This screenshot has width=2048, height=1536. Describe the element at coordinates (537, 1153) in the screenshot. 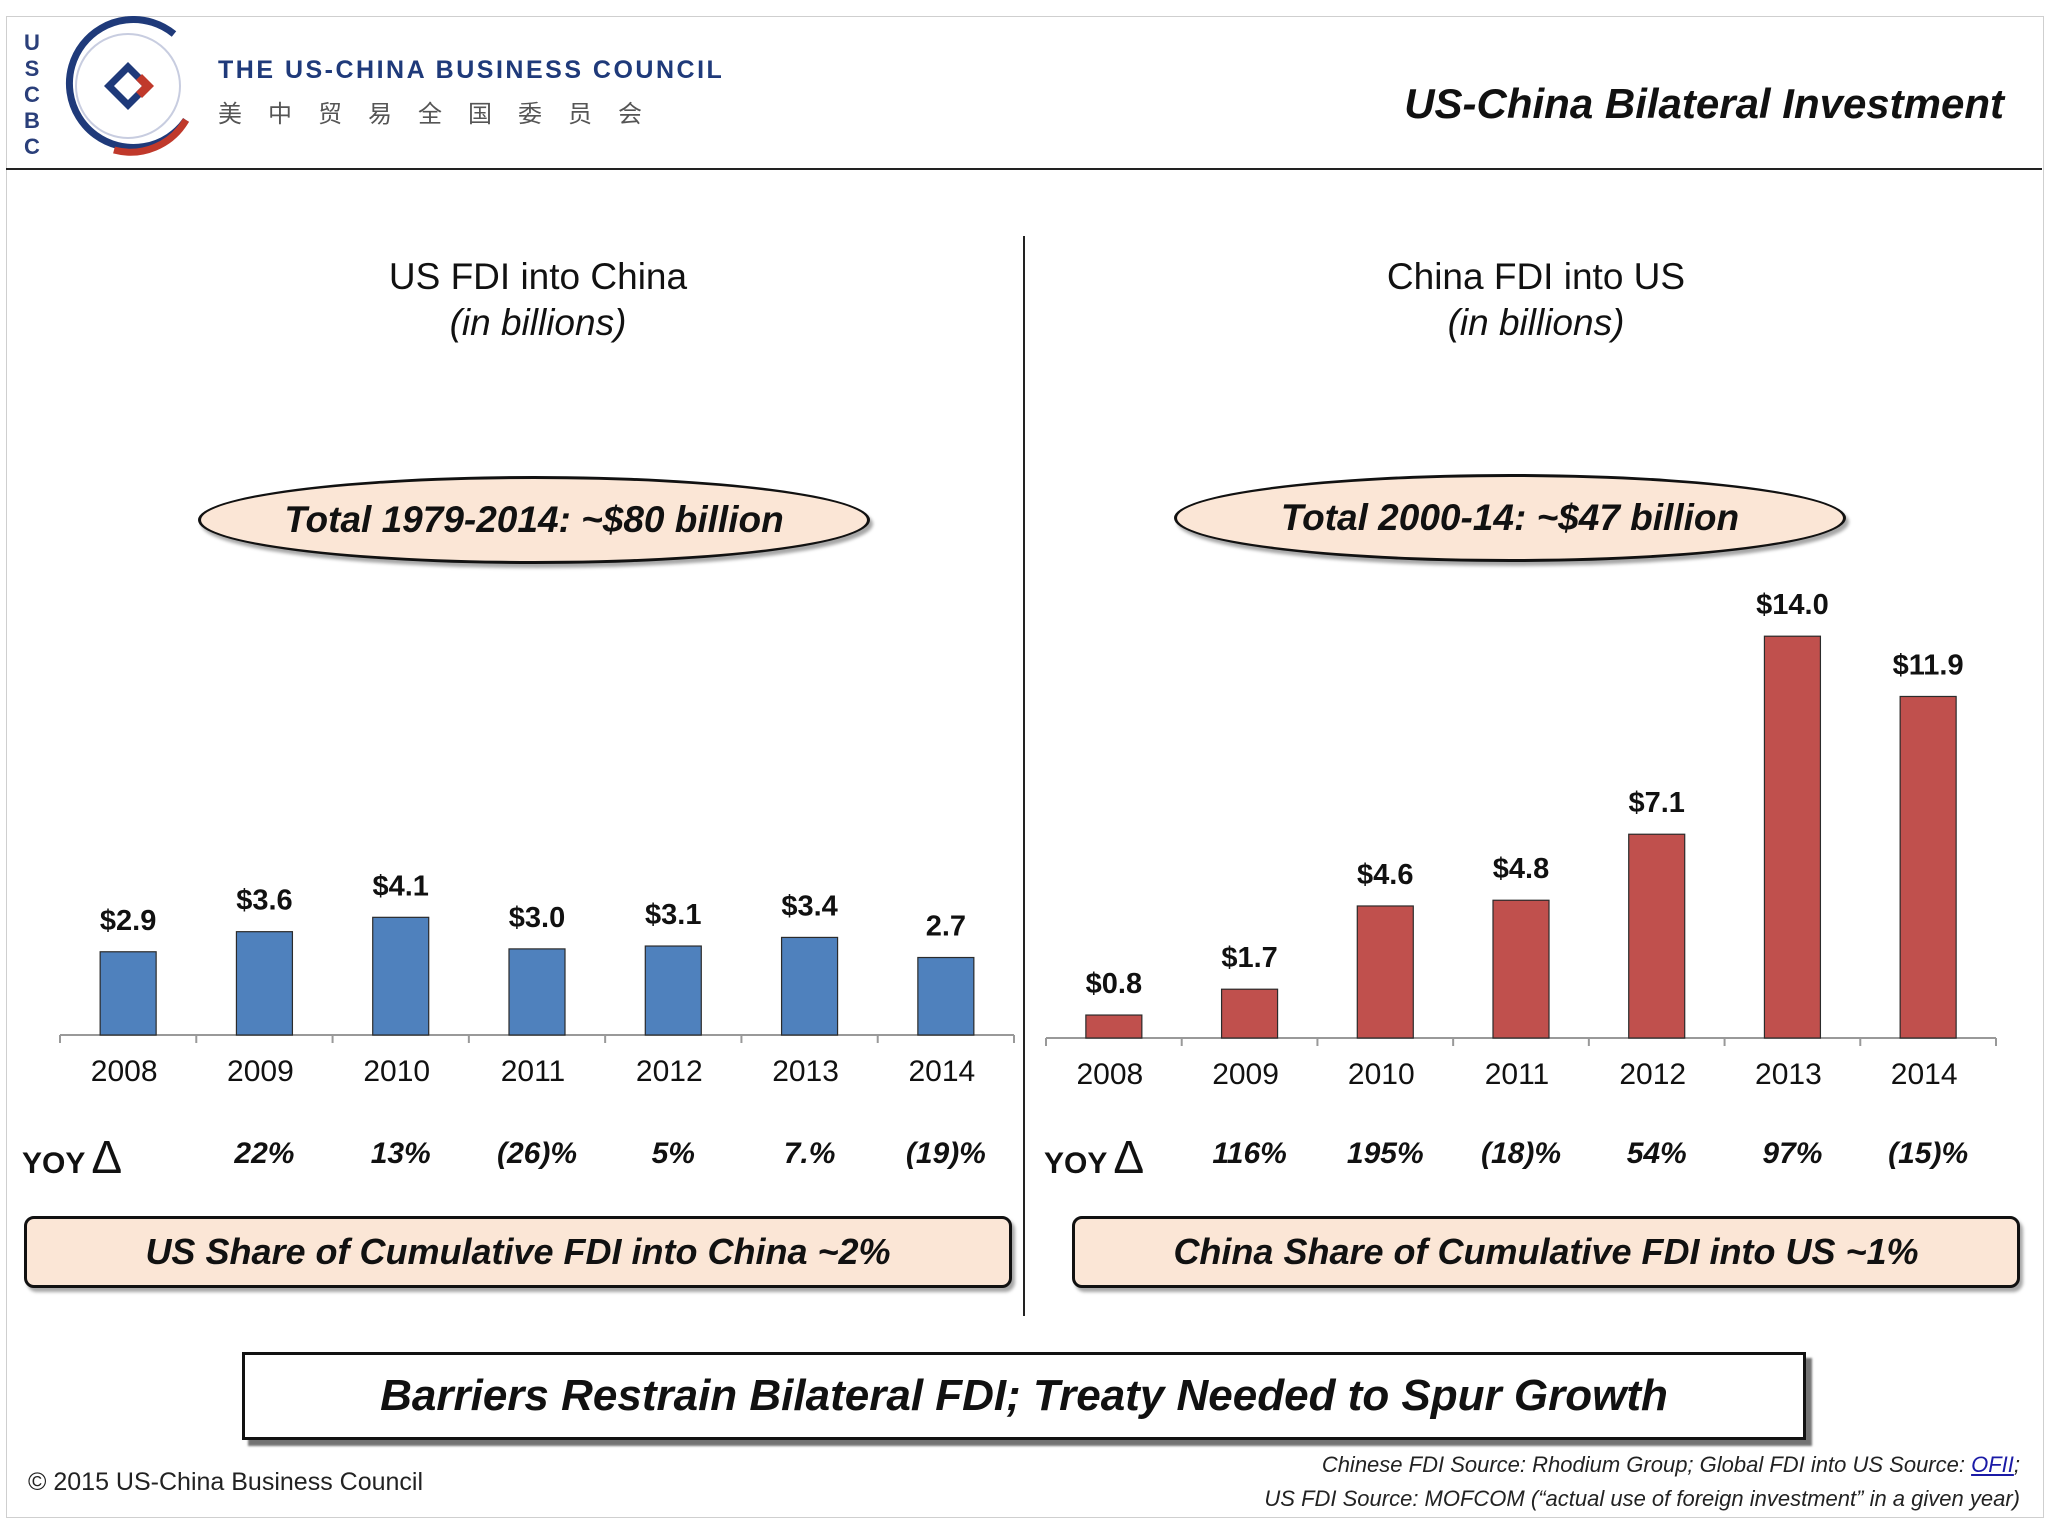

I see `us-yoy-2011: (26)%` at that location.